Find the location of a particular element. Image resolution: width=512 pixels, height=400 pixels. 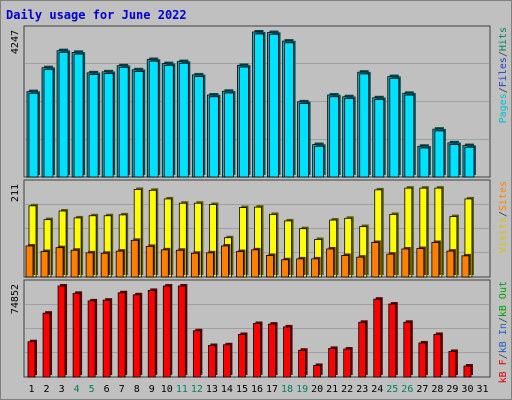

x-tick-label: 15 is located at coordinates (242, 389).